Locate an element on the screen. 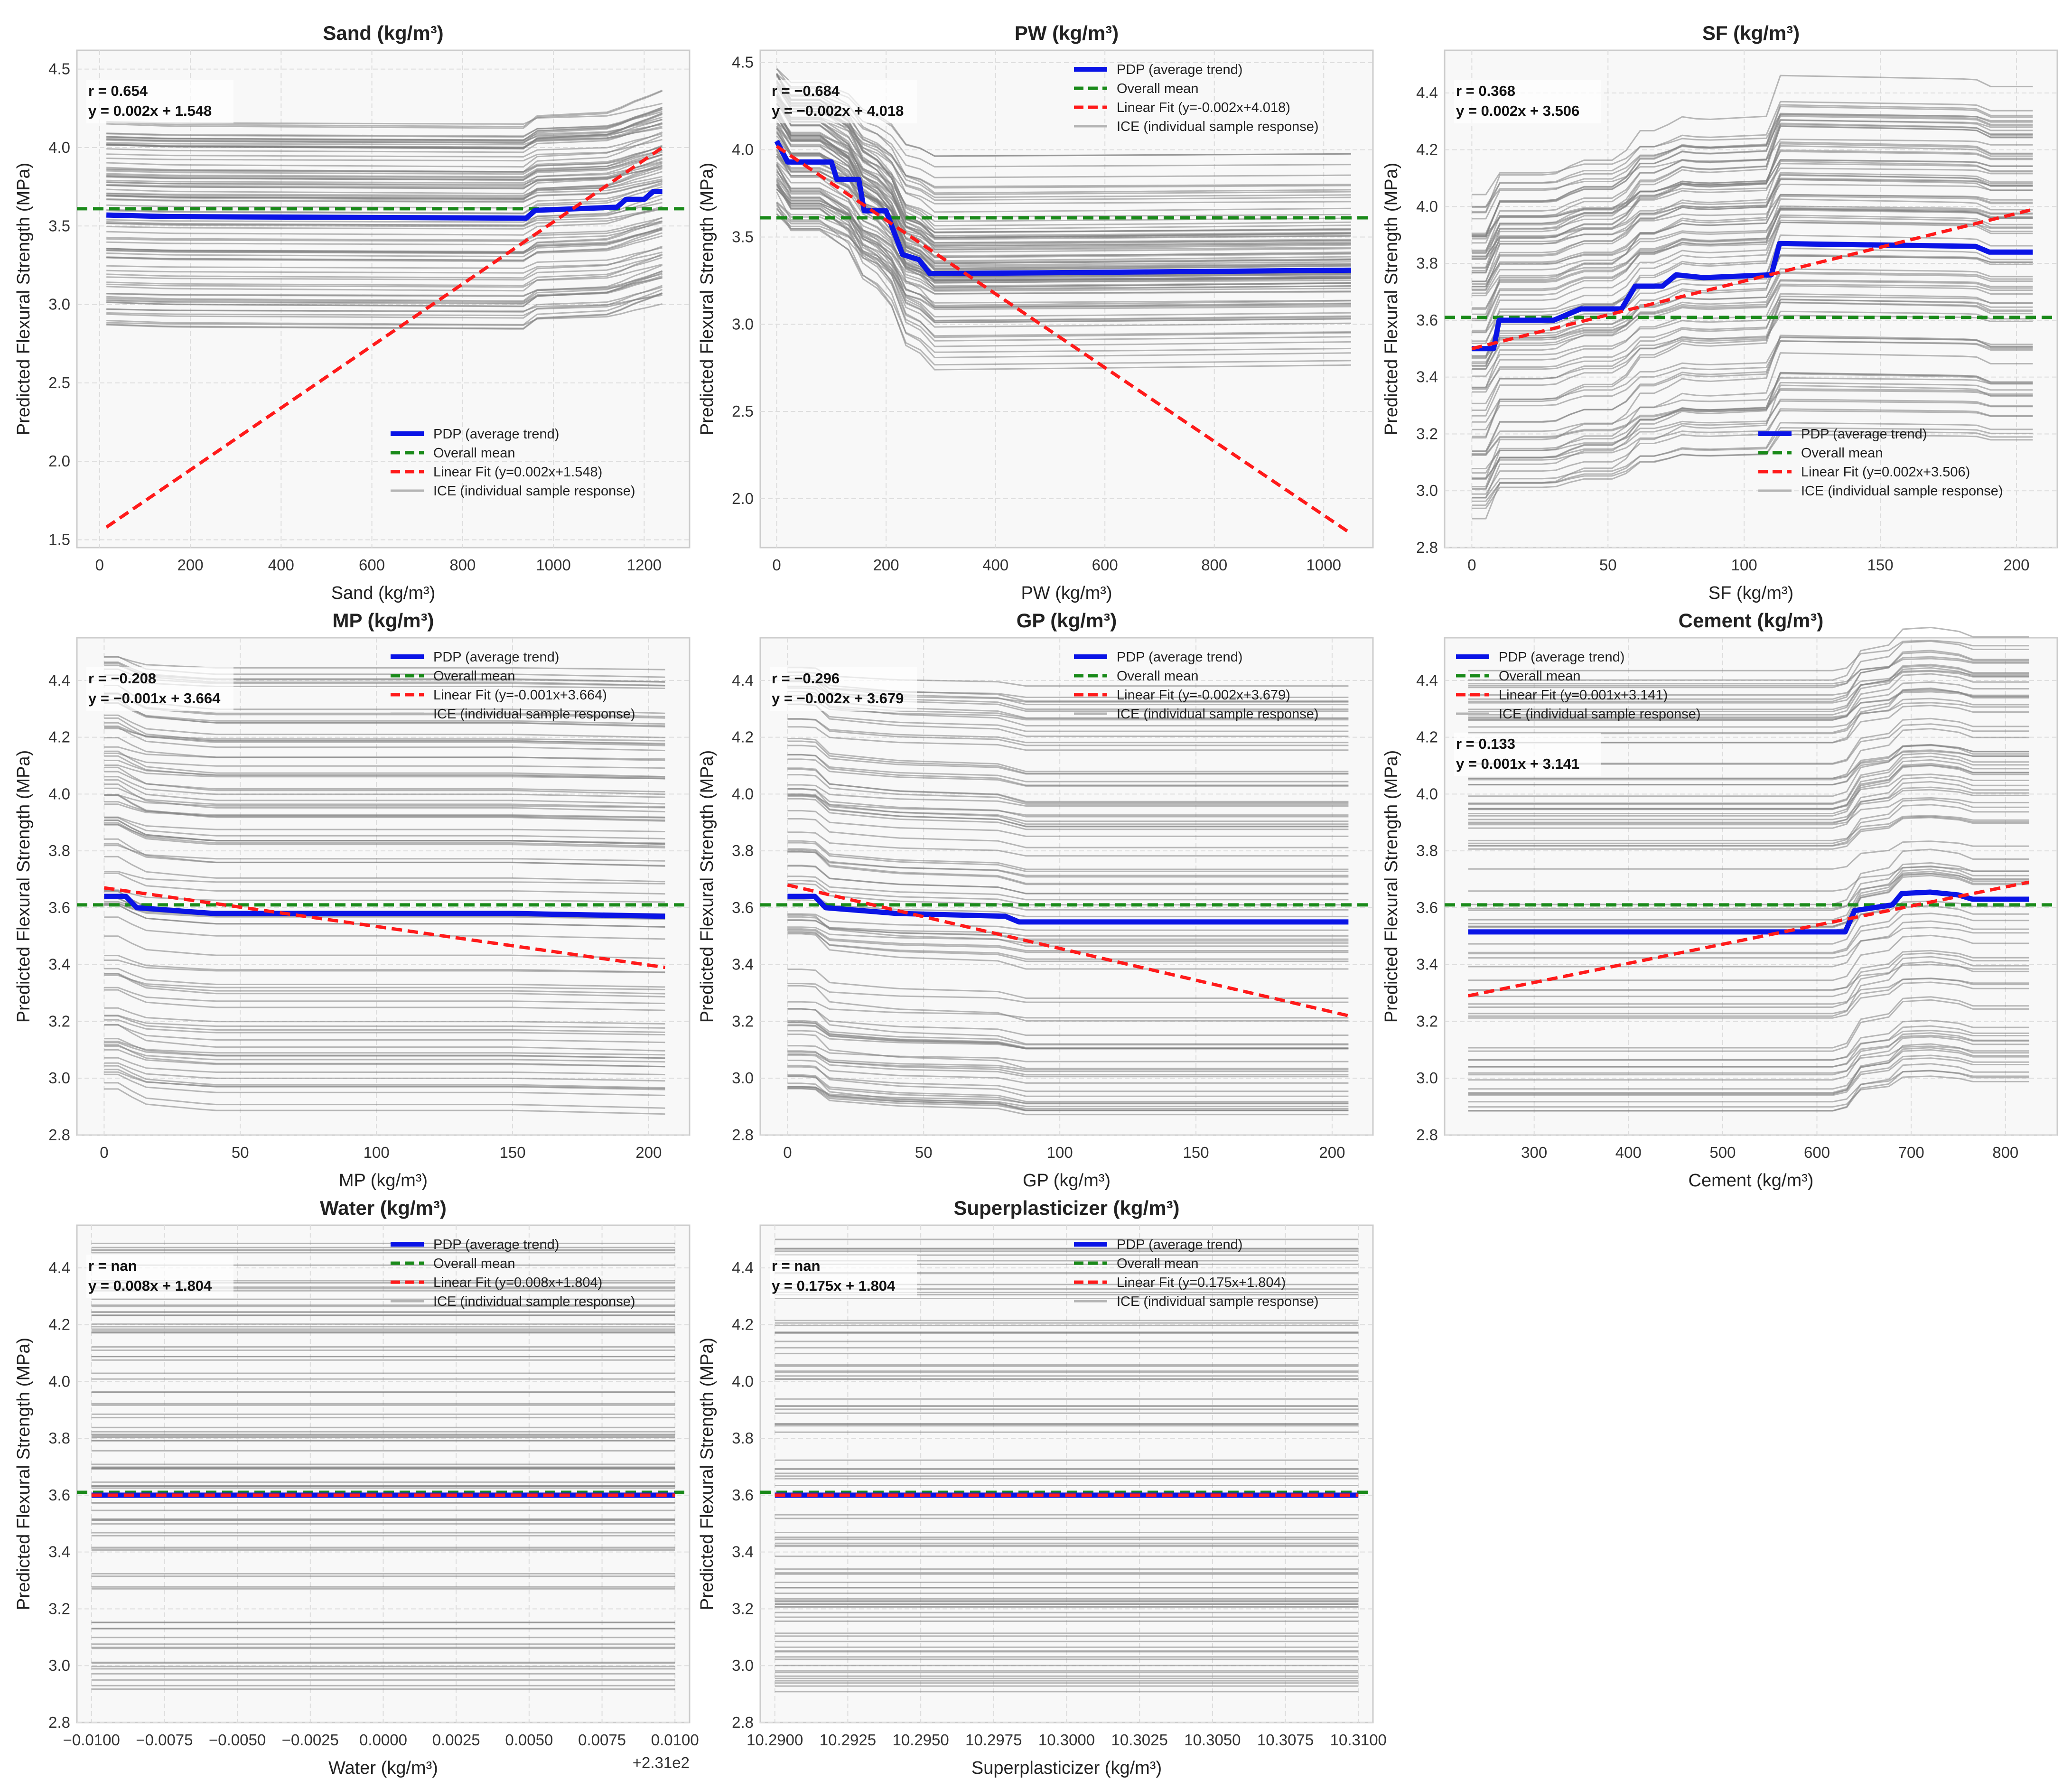 The height and width of the screenshot is (1779, 2072). fit-equation-label: y = −0.002x + 4.018 is located at coordinates (838, 110).